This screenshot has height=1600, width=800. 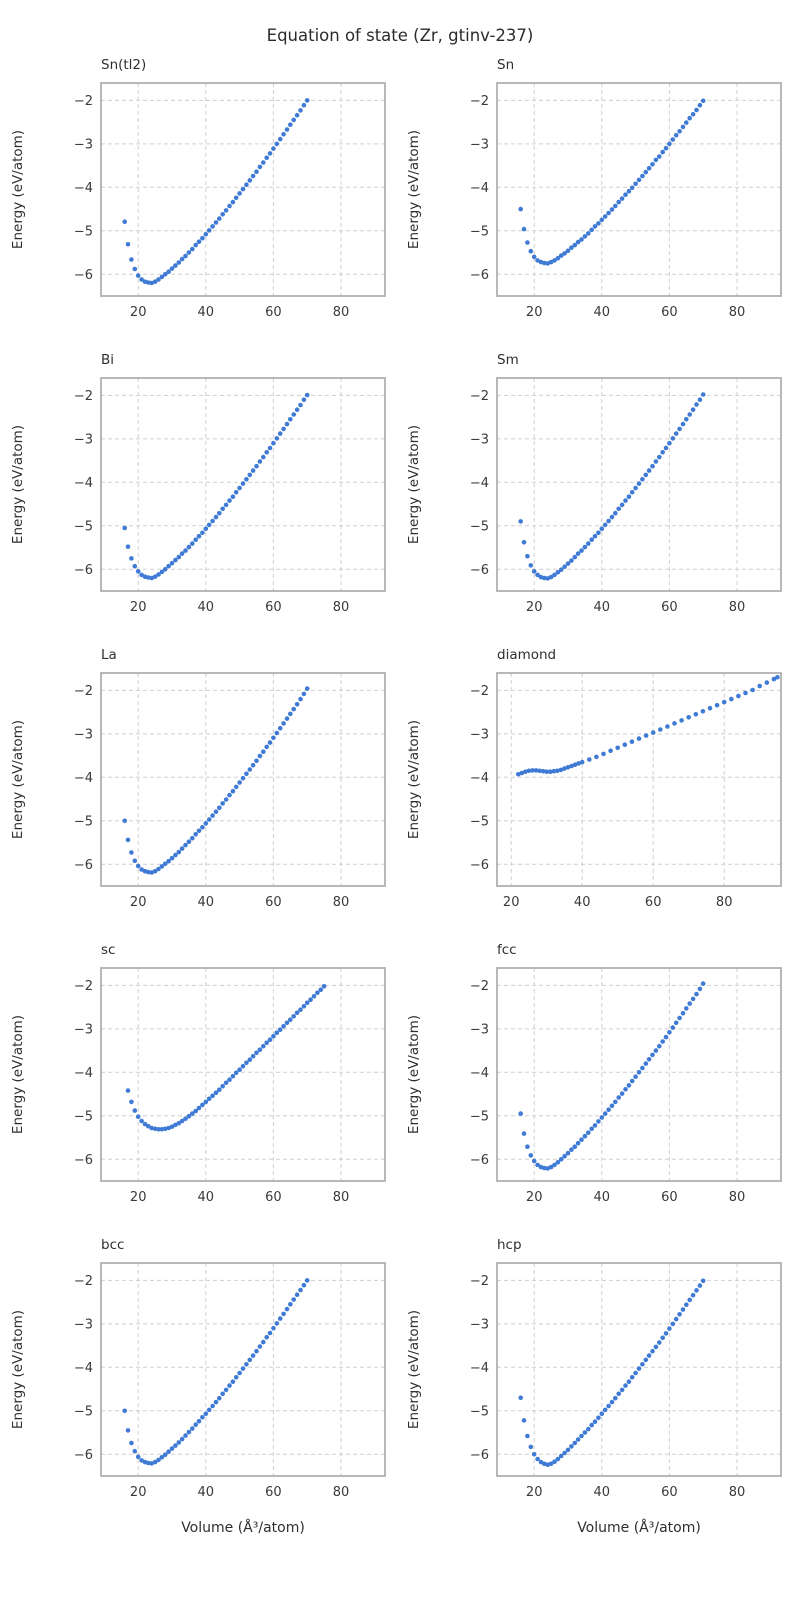 What do you see at coordinates (526, 655) in the screenshot?
I see `subplot-title: diamond` at bounding box center [526, 655].